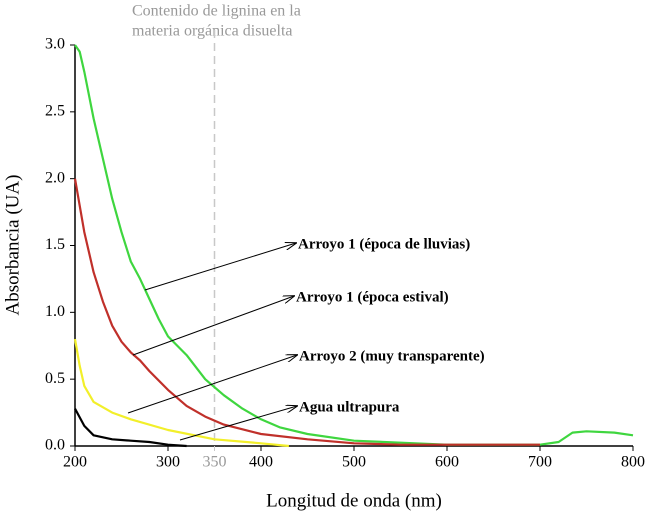 The image size is (650, 522). Describe the element at coordinates (354, 462) in the screenshot. I see `x-tick-label: 500` at that location.